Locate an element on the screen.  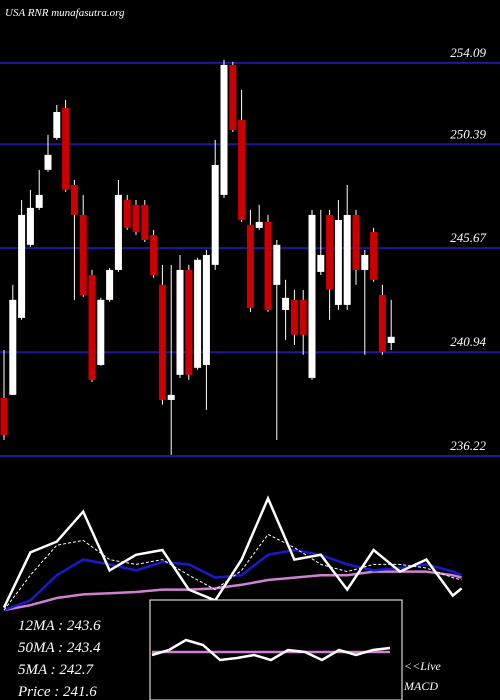
y-tick-label: 236.22 is located at coordinates (468, 445).